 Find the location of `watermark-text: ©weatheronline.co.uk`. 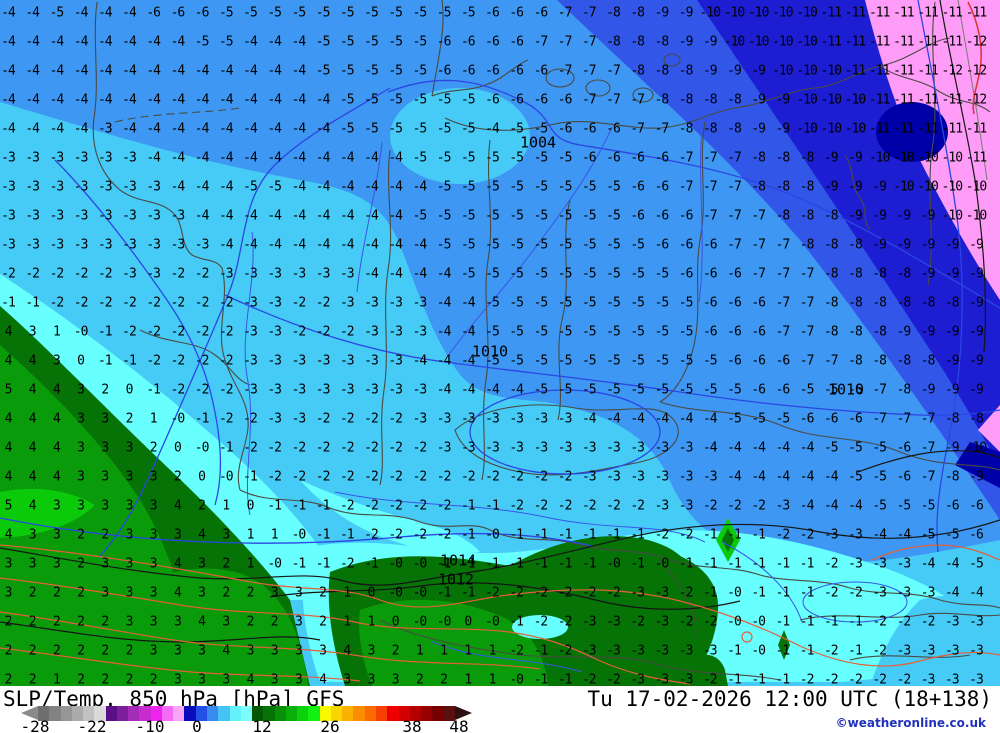

watermark-text: ©weatheronline.co.uk is located at coordinates (910, 723).